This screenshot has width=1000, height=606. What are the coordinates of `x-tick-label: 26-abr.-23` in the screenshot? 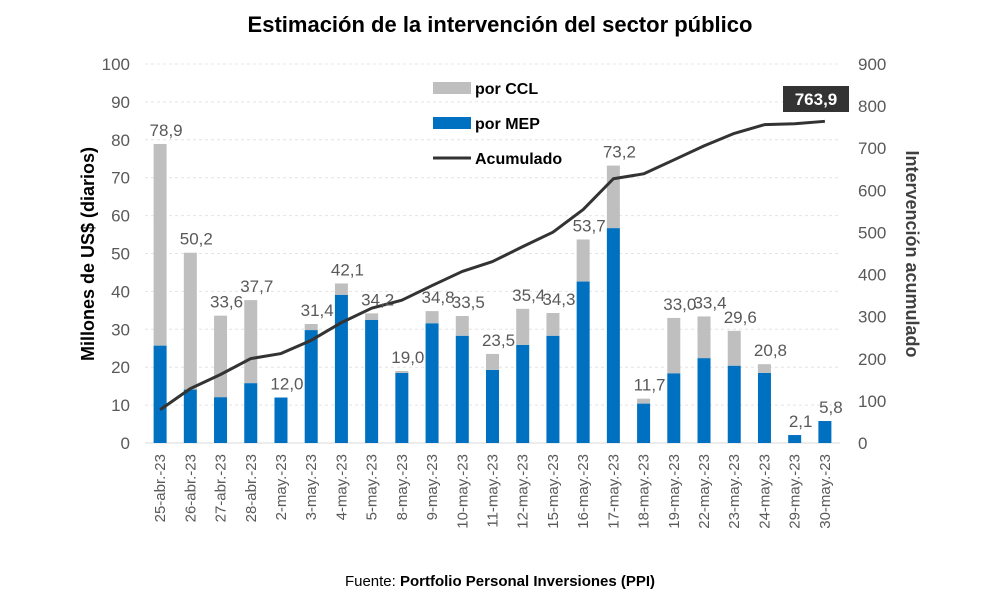 It's located at (190, 488).